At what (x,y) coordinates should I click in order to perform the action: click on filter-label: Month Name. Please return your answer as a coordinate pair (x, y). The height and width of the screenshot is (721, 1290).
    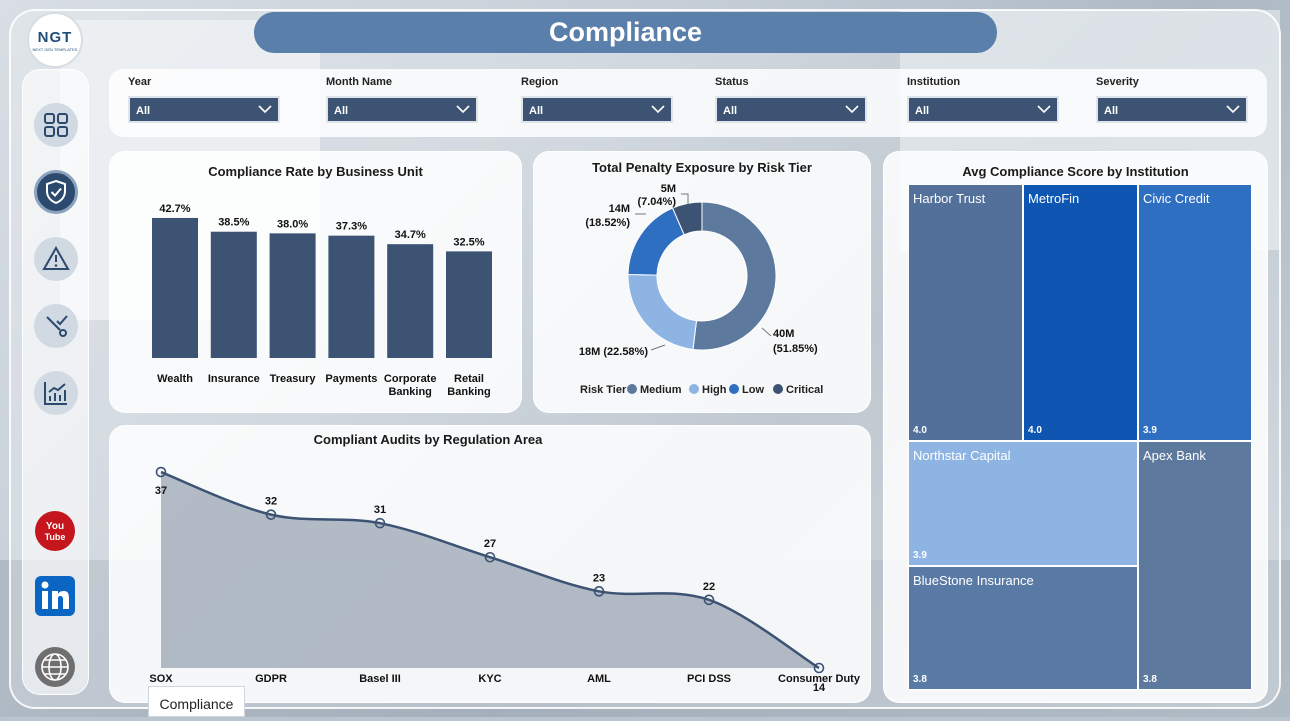
    Looking at the image, I should click on (359, 82).